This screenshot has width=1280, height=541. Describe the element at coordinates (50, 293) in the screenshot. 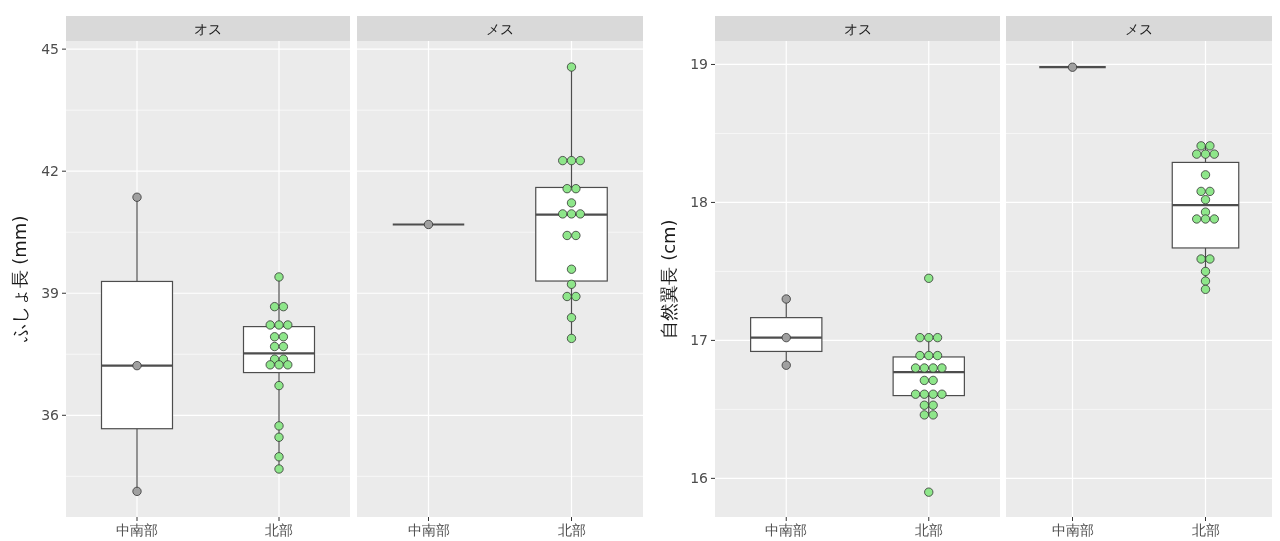

I see `y-tick-label: 39` at that location.